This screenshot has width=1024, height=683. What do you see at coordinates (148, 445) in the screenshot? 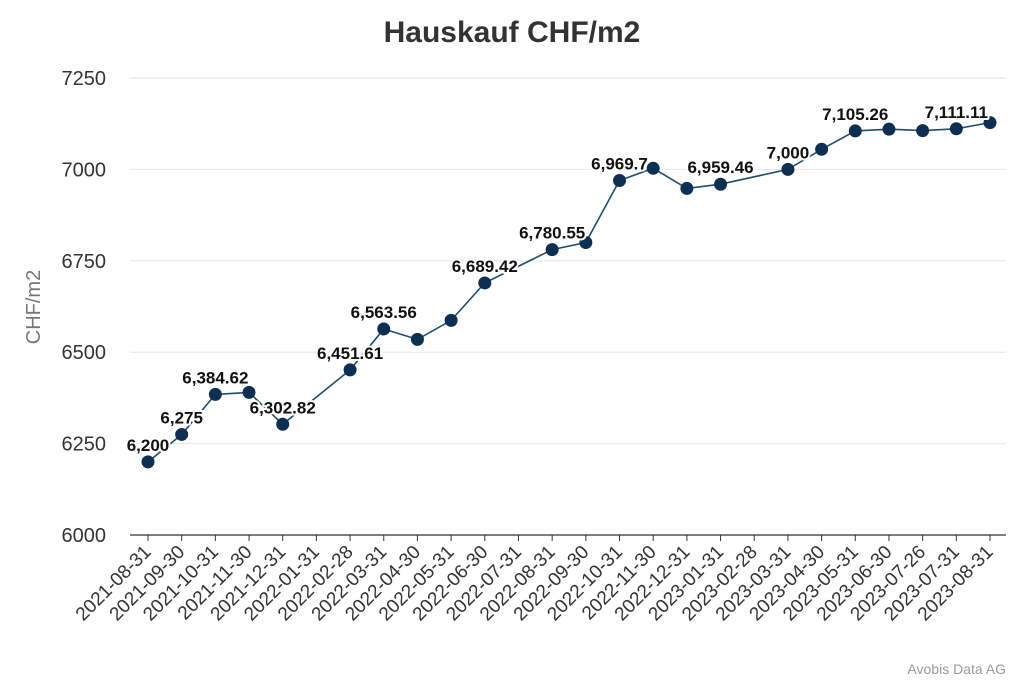
I see `data-label: 6,200` at bounding box center [148, 445].